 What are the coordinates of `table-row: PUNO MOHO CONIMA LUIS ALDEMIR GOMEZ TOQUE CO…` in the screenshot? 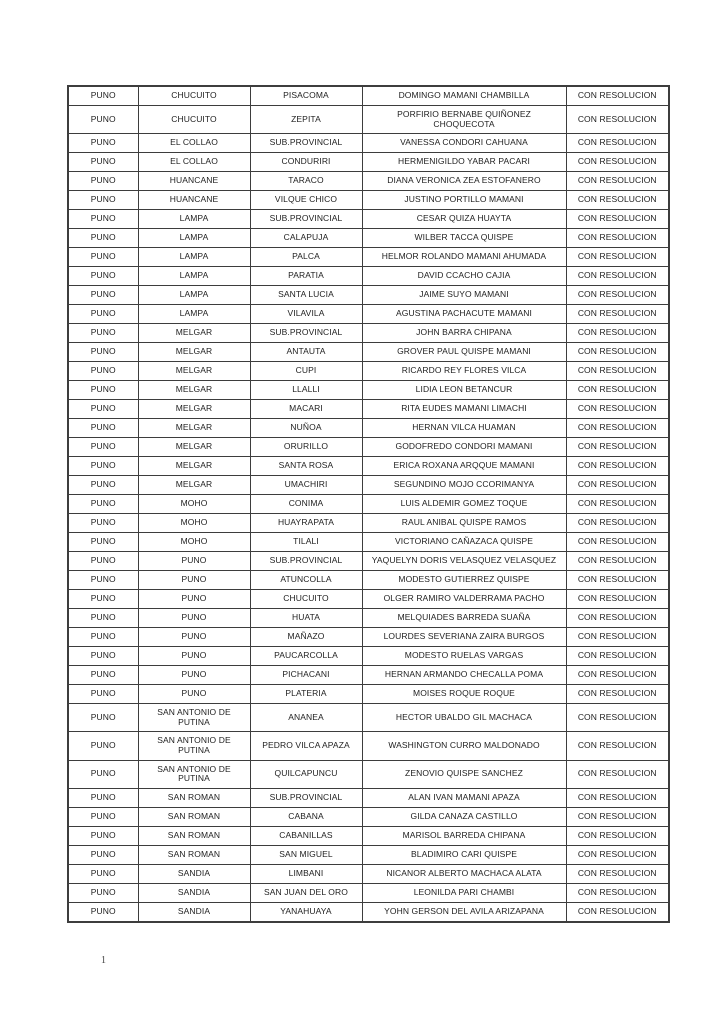 It's located at (368, 504).